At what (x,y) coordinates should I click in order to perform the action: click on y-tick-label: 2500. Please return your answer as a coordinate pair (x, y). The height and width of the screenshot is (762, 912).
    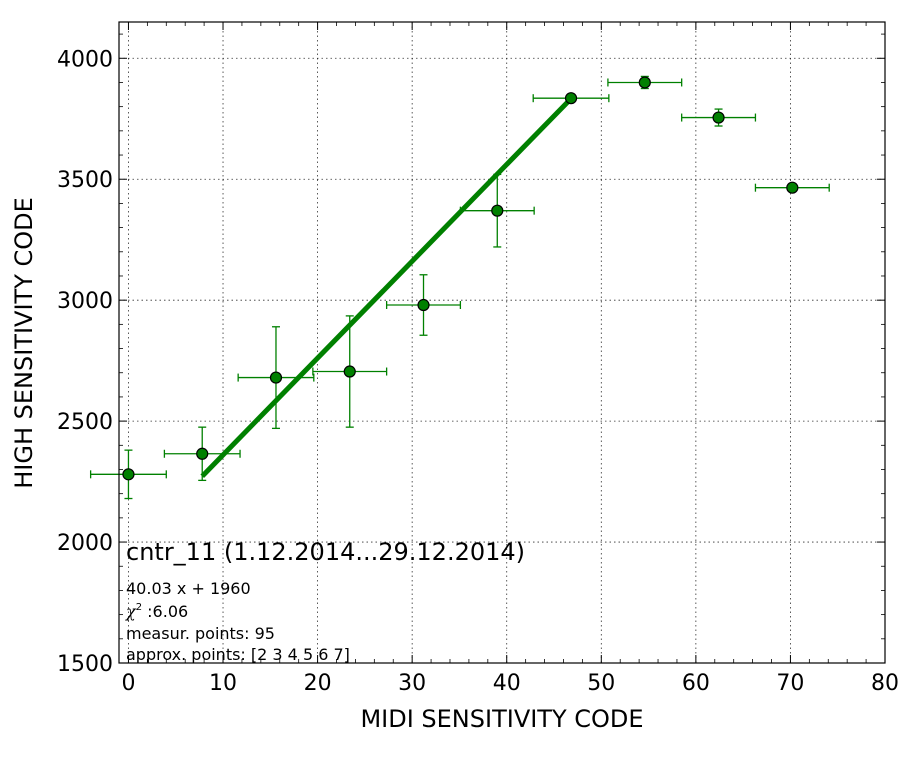
    Looking at the image, I should click on (85, 422).